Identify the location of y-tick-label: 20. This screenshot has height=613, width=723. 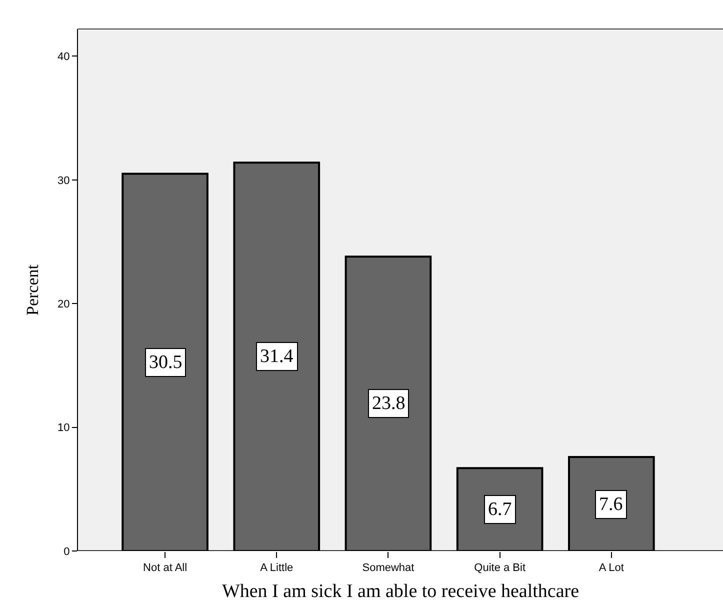
(64, 304).